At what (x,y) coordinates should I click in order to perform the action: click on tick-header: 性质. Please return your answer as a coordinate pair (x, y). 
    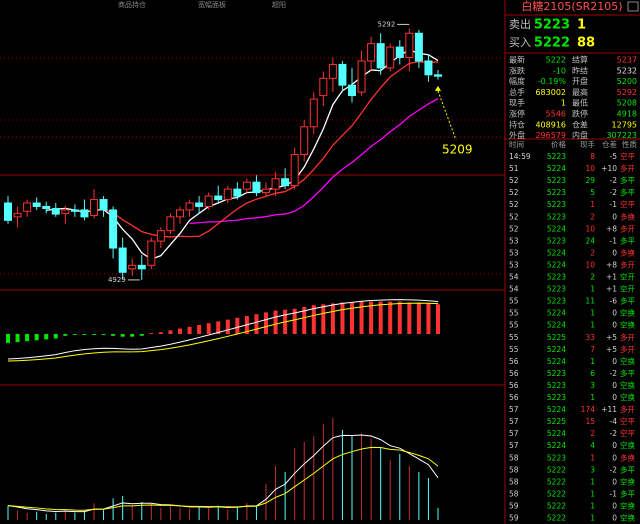
    Looking at the image, I should click on (629, 144).